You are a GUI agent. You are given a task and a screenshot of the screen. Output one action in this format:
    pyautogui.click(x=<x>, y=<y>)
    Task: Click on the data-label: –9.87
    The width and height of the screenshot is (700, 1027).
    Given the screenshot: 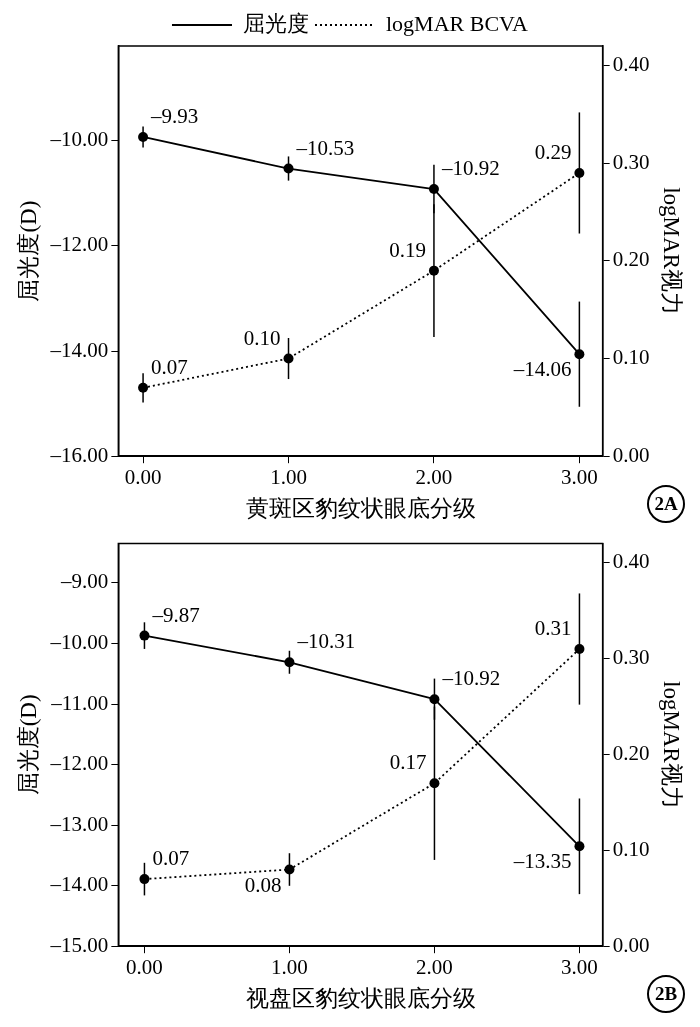 What is the action you would take?
    pyautogui.click(x=175, y=614)
    